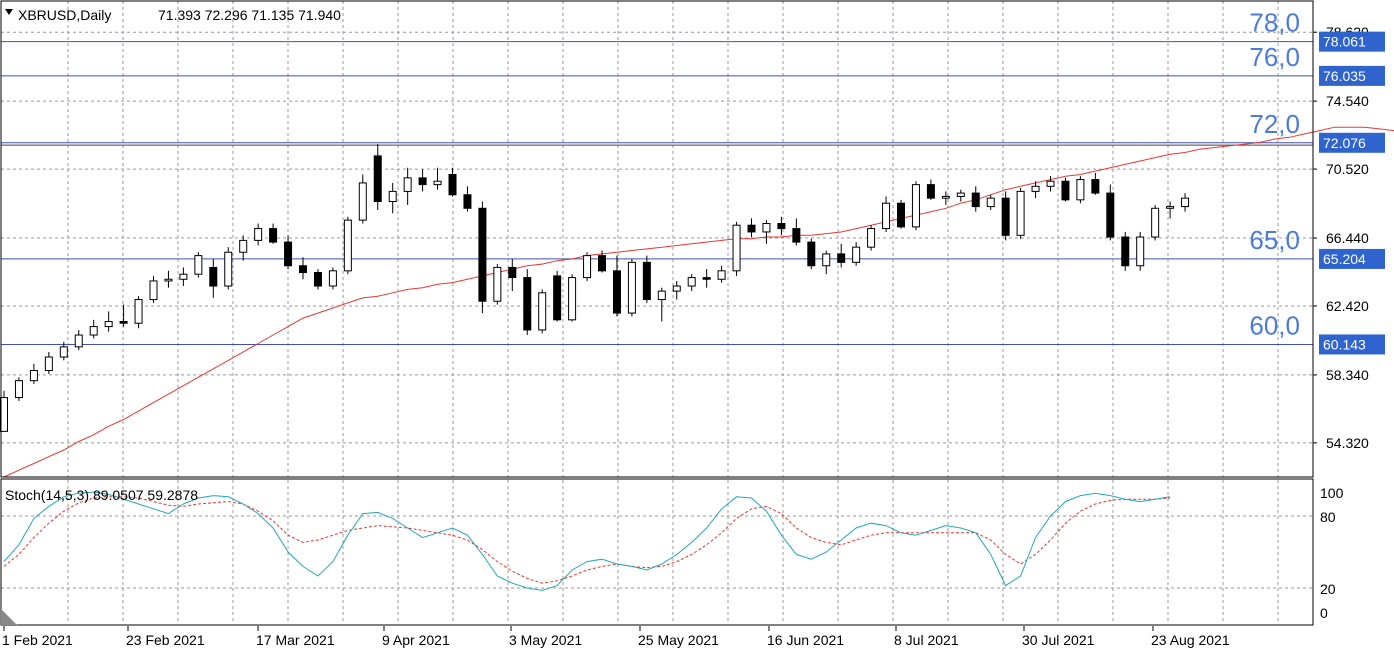 The image size is (1394, 651). Describe the element at coordinates (1347, 238) in the screenshot. I see `price-tick-label: 66.440` at that location.